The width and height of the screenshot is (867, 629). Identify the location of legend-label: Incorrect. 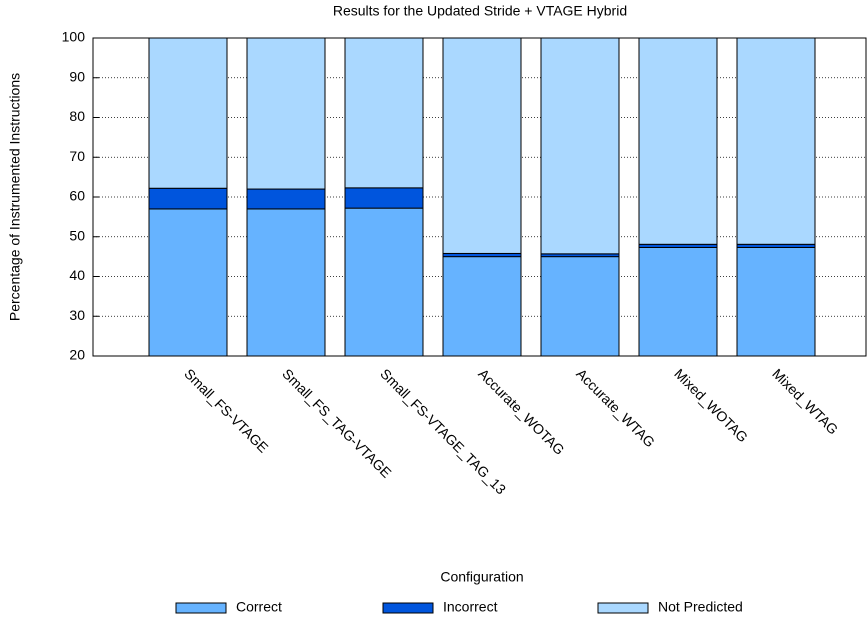
(470, 607).